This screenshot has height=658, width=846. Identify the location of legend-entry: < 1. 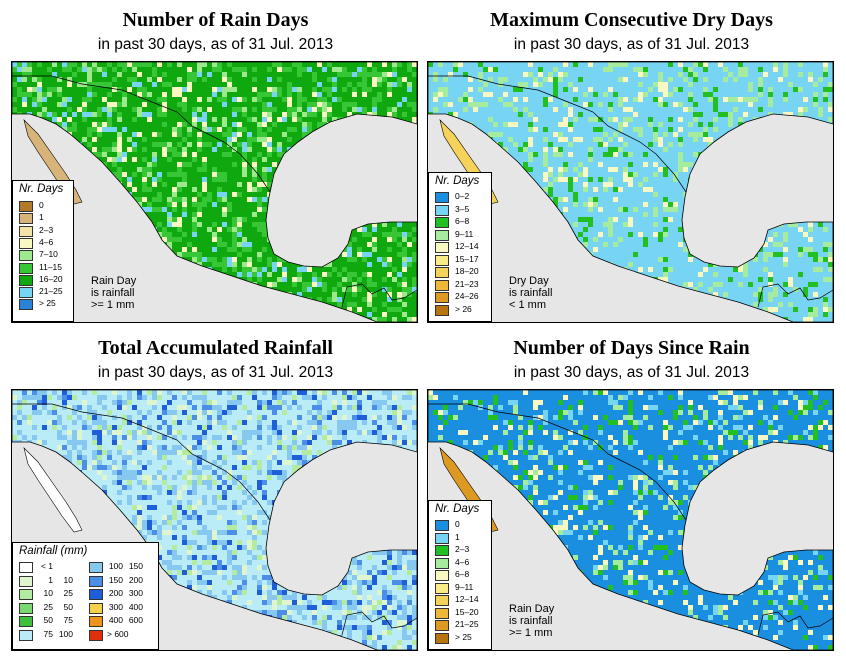
(84, 567).